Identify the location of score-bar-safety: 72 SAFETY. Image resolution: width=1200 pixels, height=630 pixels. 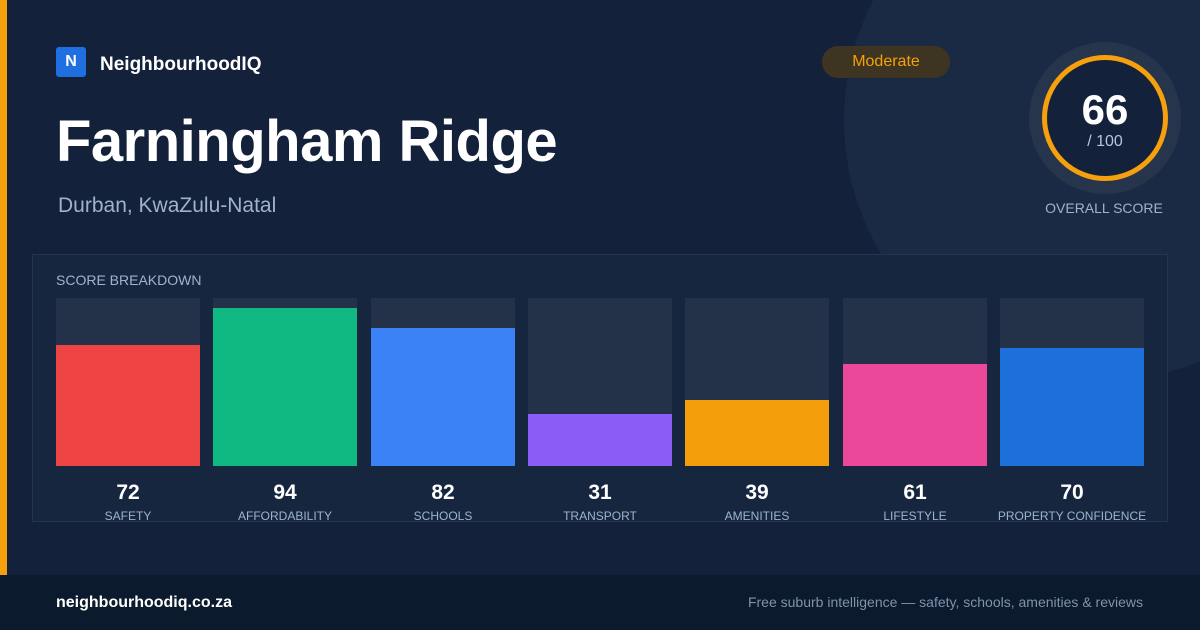
(128, 410).